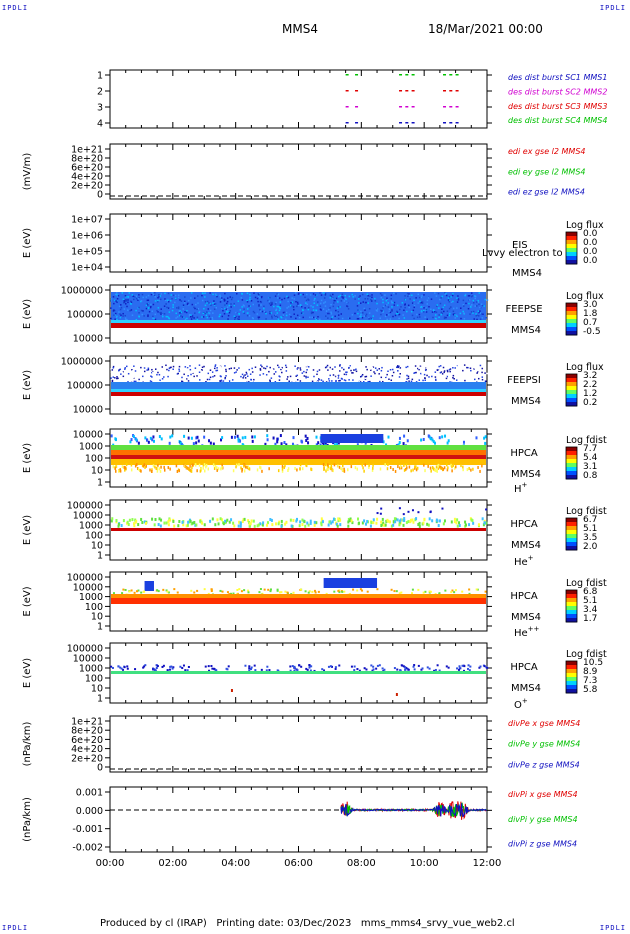 This screenshot has width=630, height=934. Describe the element at coordinates (590, 458) in the screenshot. I see `colorbar-tick: 5.4` at that location.